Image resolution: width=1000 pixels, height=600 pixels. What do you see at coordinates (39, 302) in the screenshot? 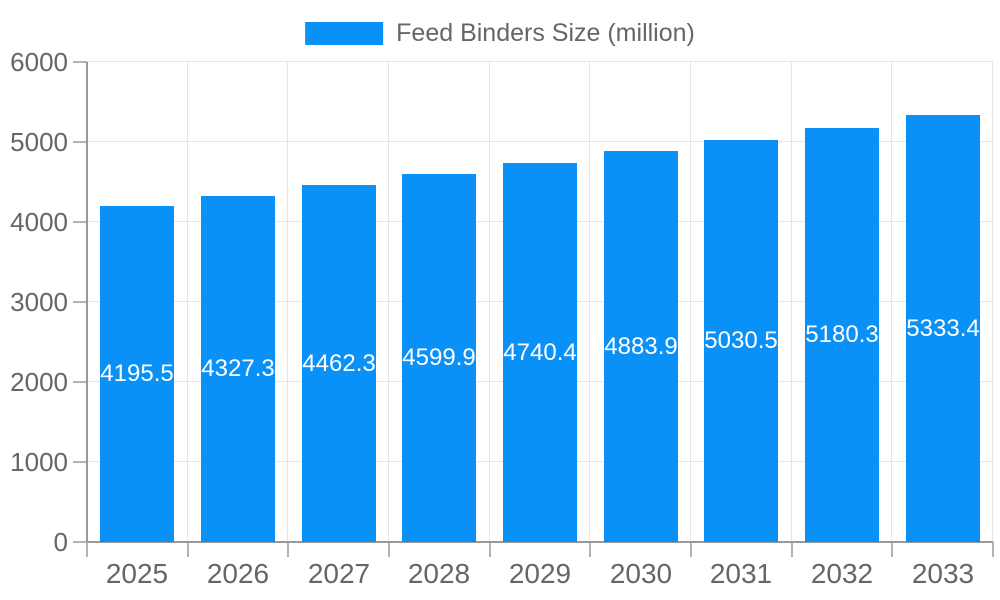
I see `y-tick-label-3000: 3000` at bounding box center [39, 302].